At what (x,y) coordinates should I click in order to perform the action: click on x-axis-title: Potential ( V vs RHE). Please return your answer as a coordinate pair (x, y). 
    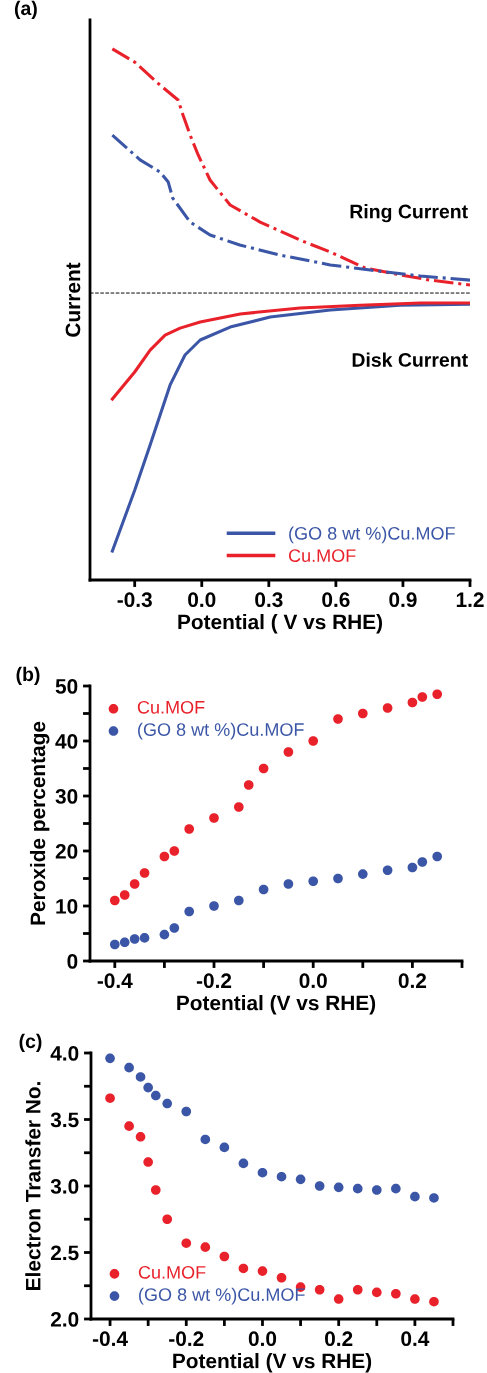
    Looking at the image, I should click on (280, 624).